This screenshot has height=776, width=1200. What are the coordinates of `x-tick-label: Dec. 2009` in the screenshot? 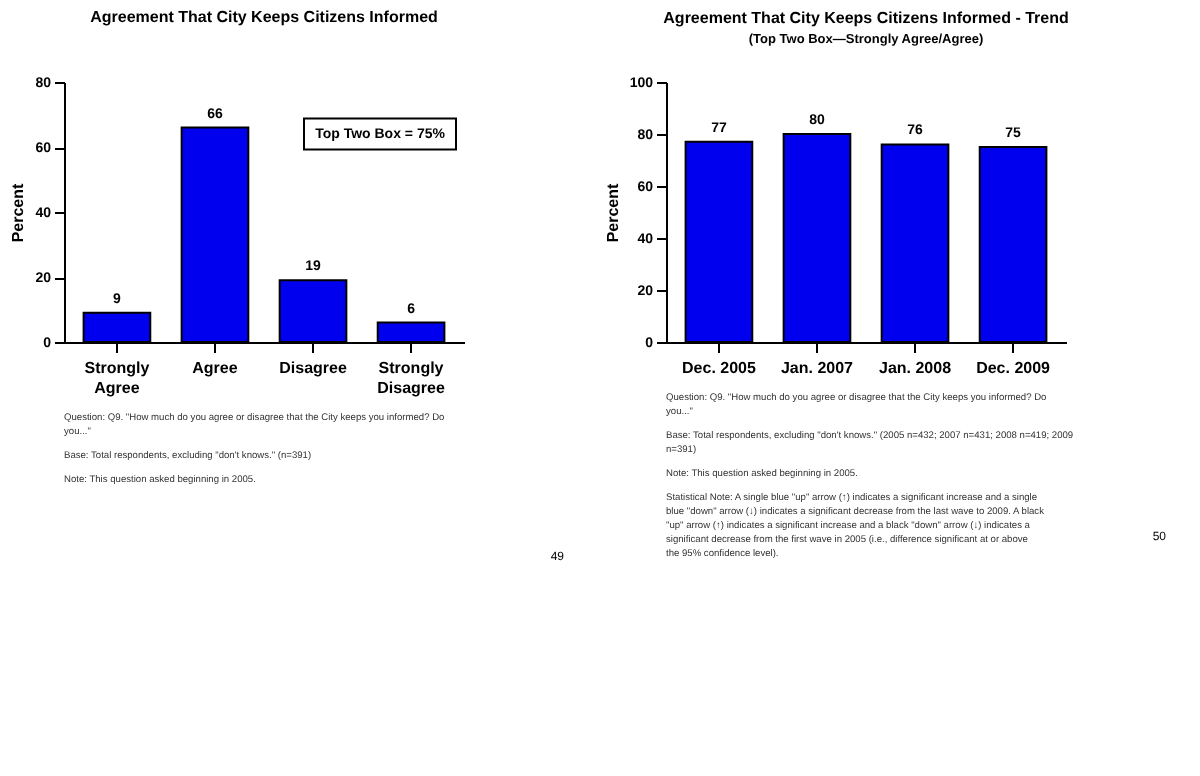 It's located at (1014, 368).